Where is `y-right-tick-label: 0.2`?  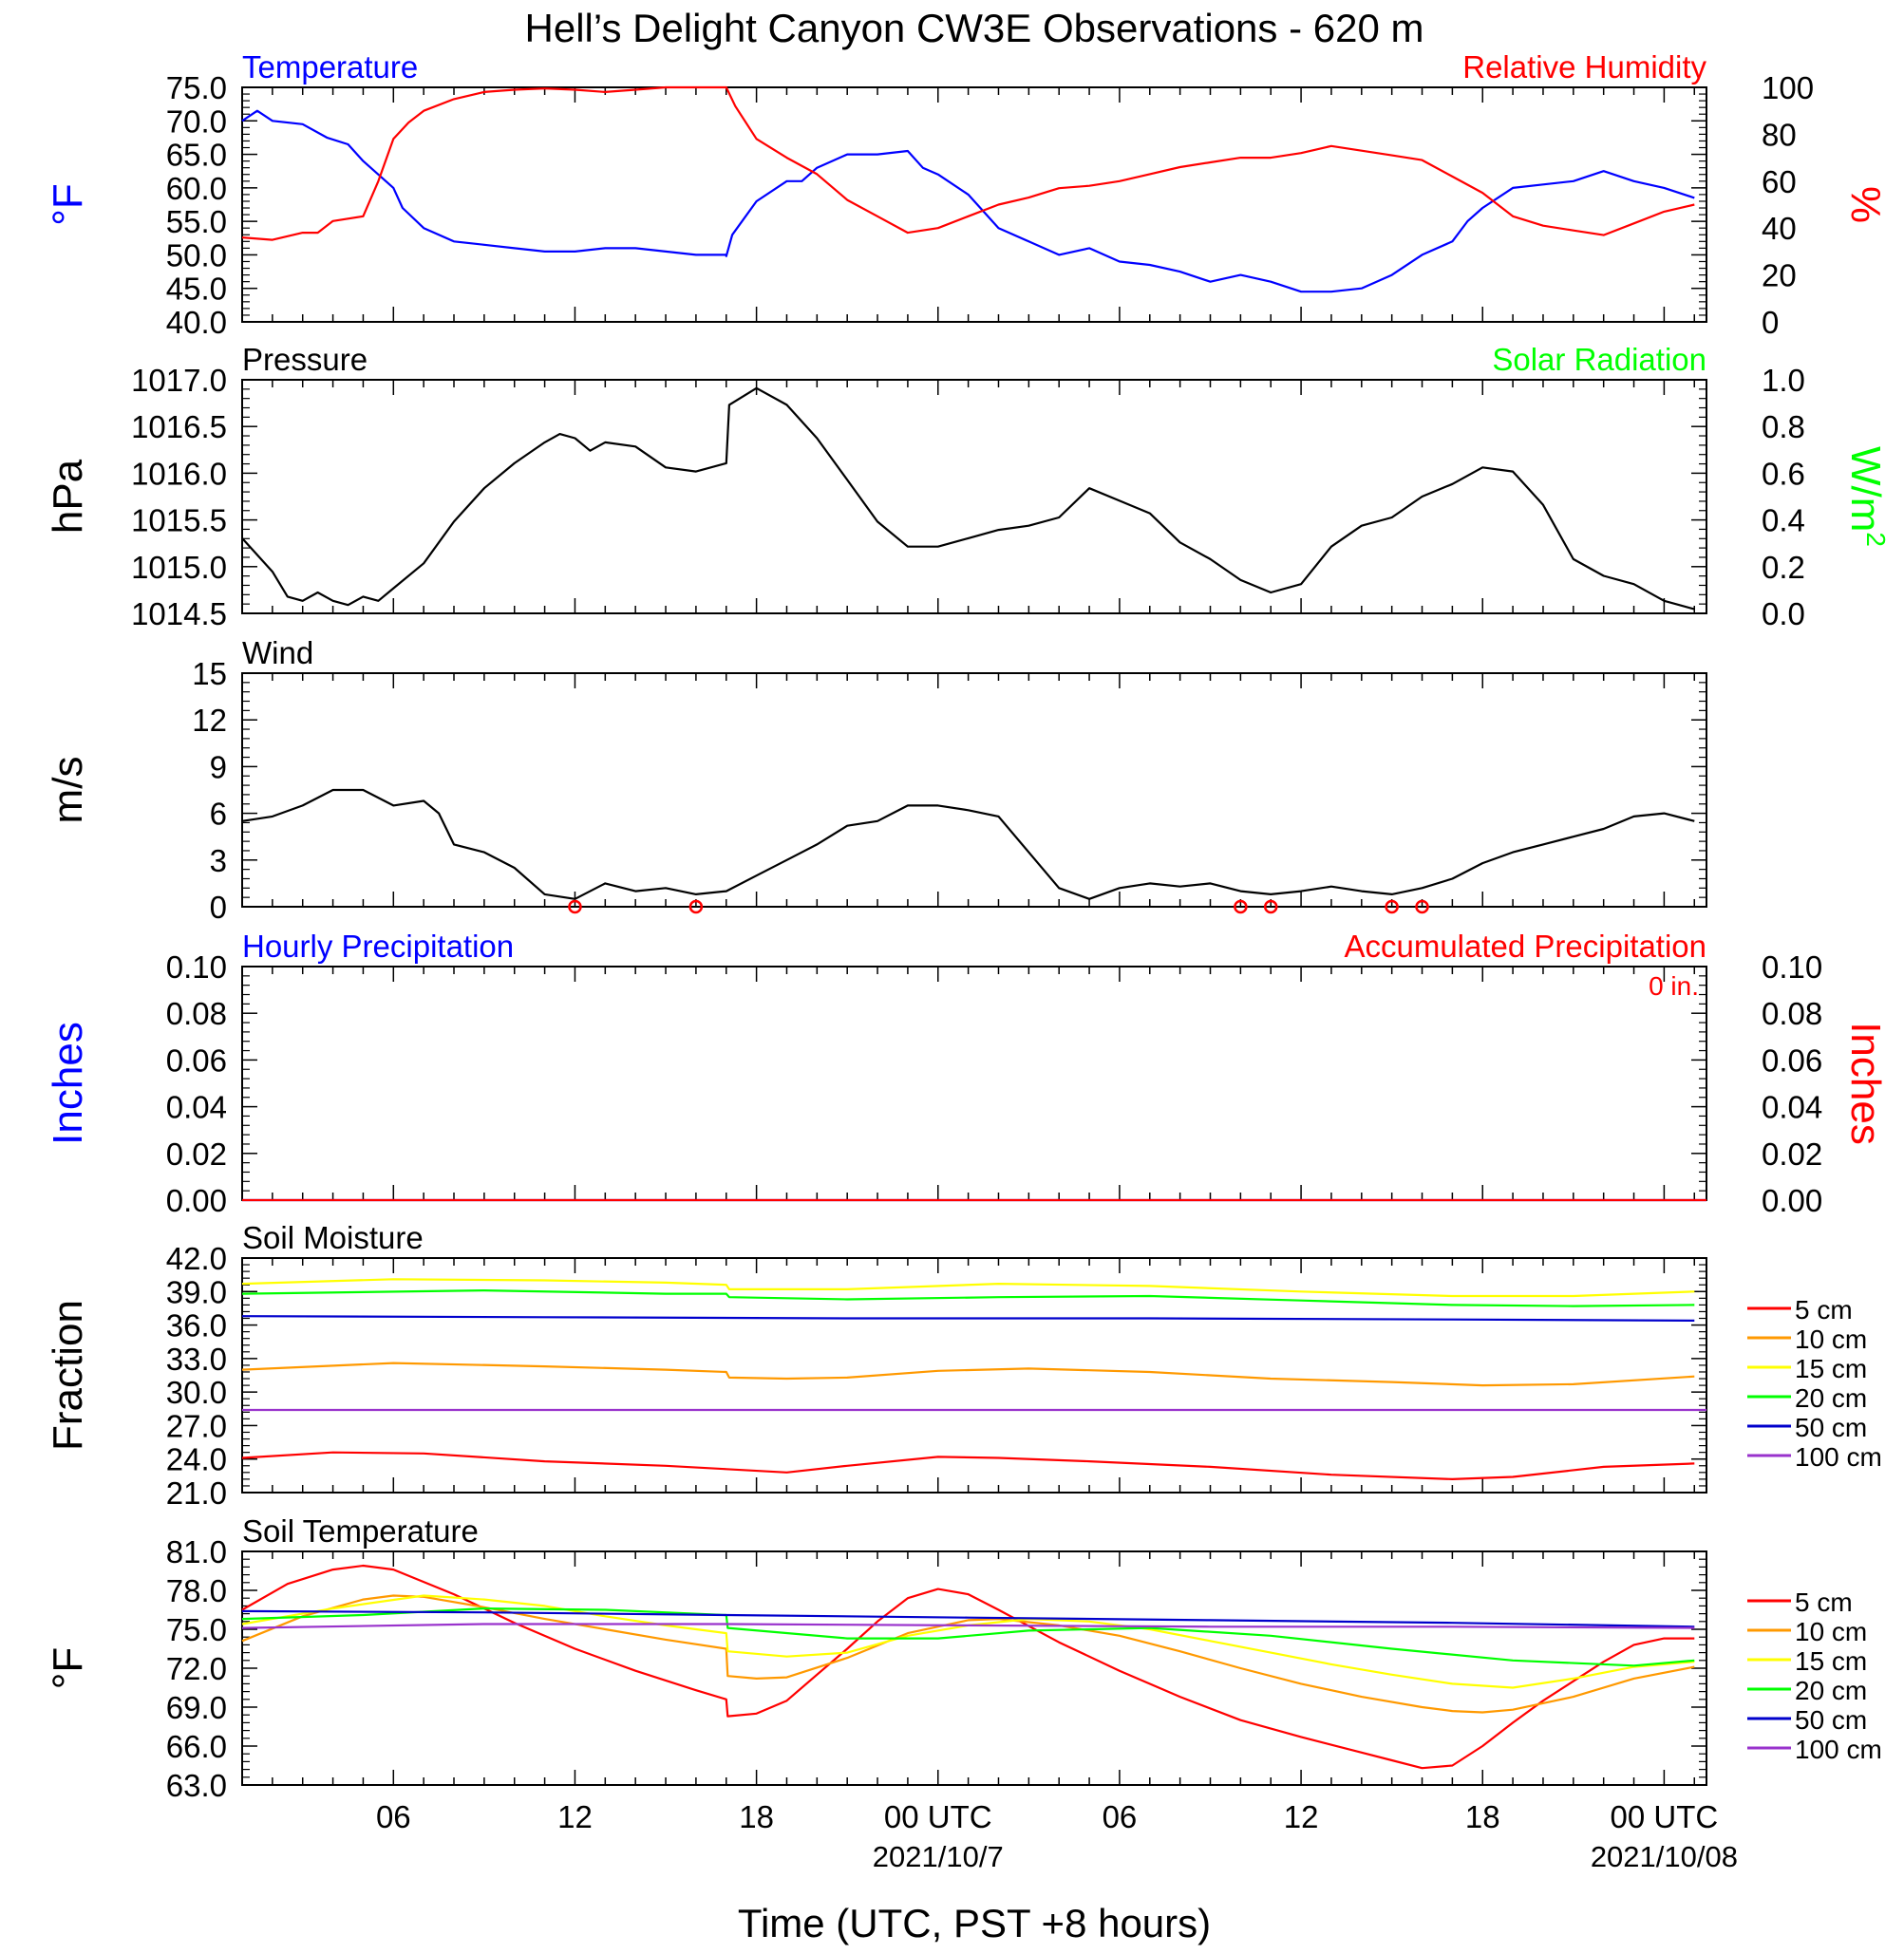
y-right-tick-label: 0.2 is located at coordinates (1784, 567).